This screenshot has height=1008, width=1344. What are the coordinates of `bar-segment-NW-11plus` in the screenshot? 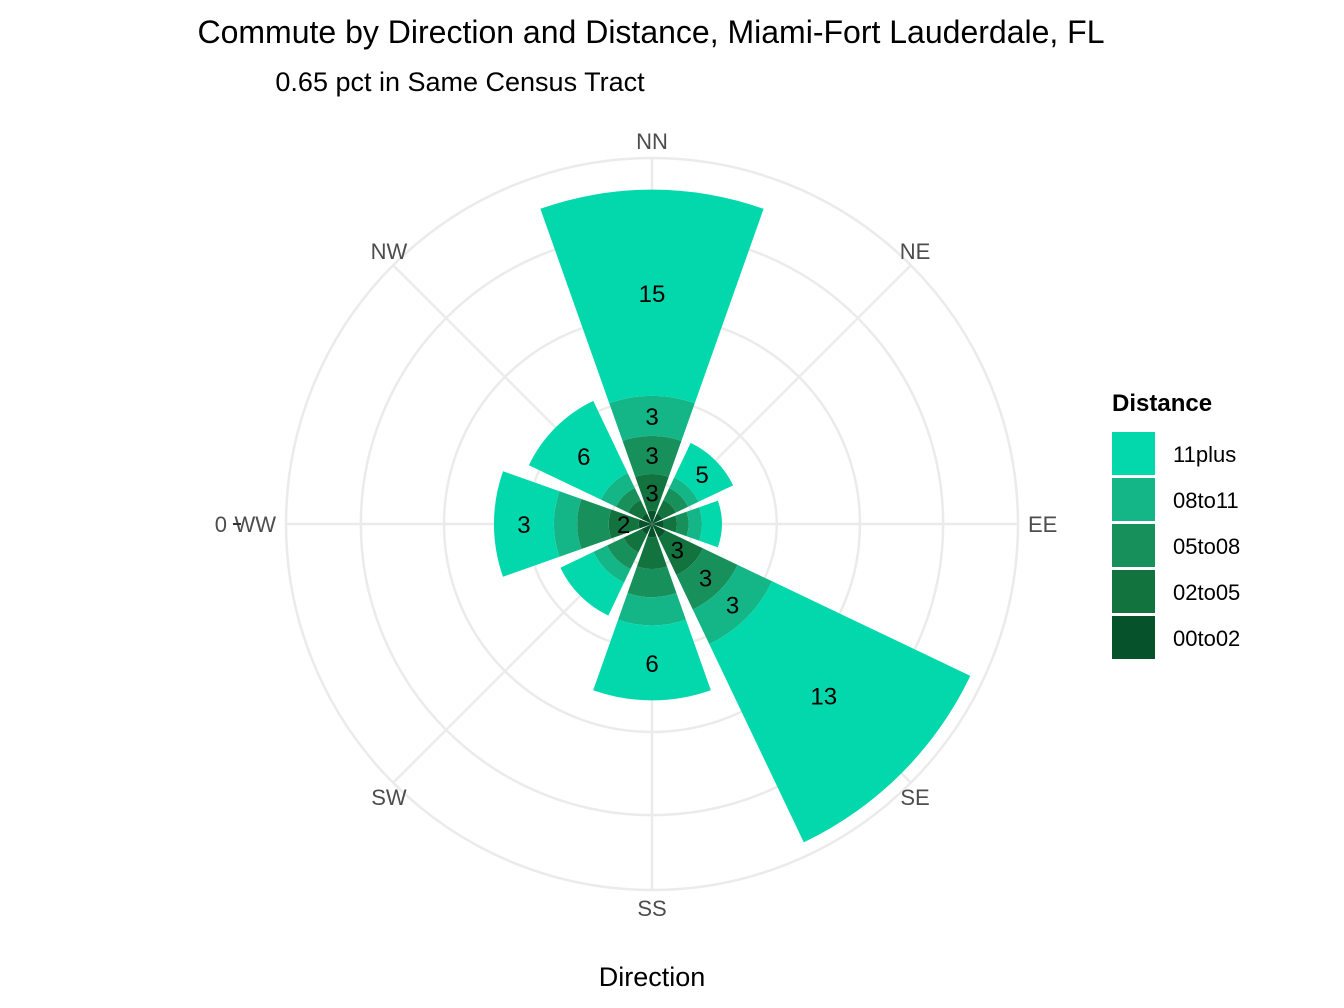 It's located at (578, 450).